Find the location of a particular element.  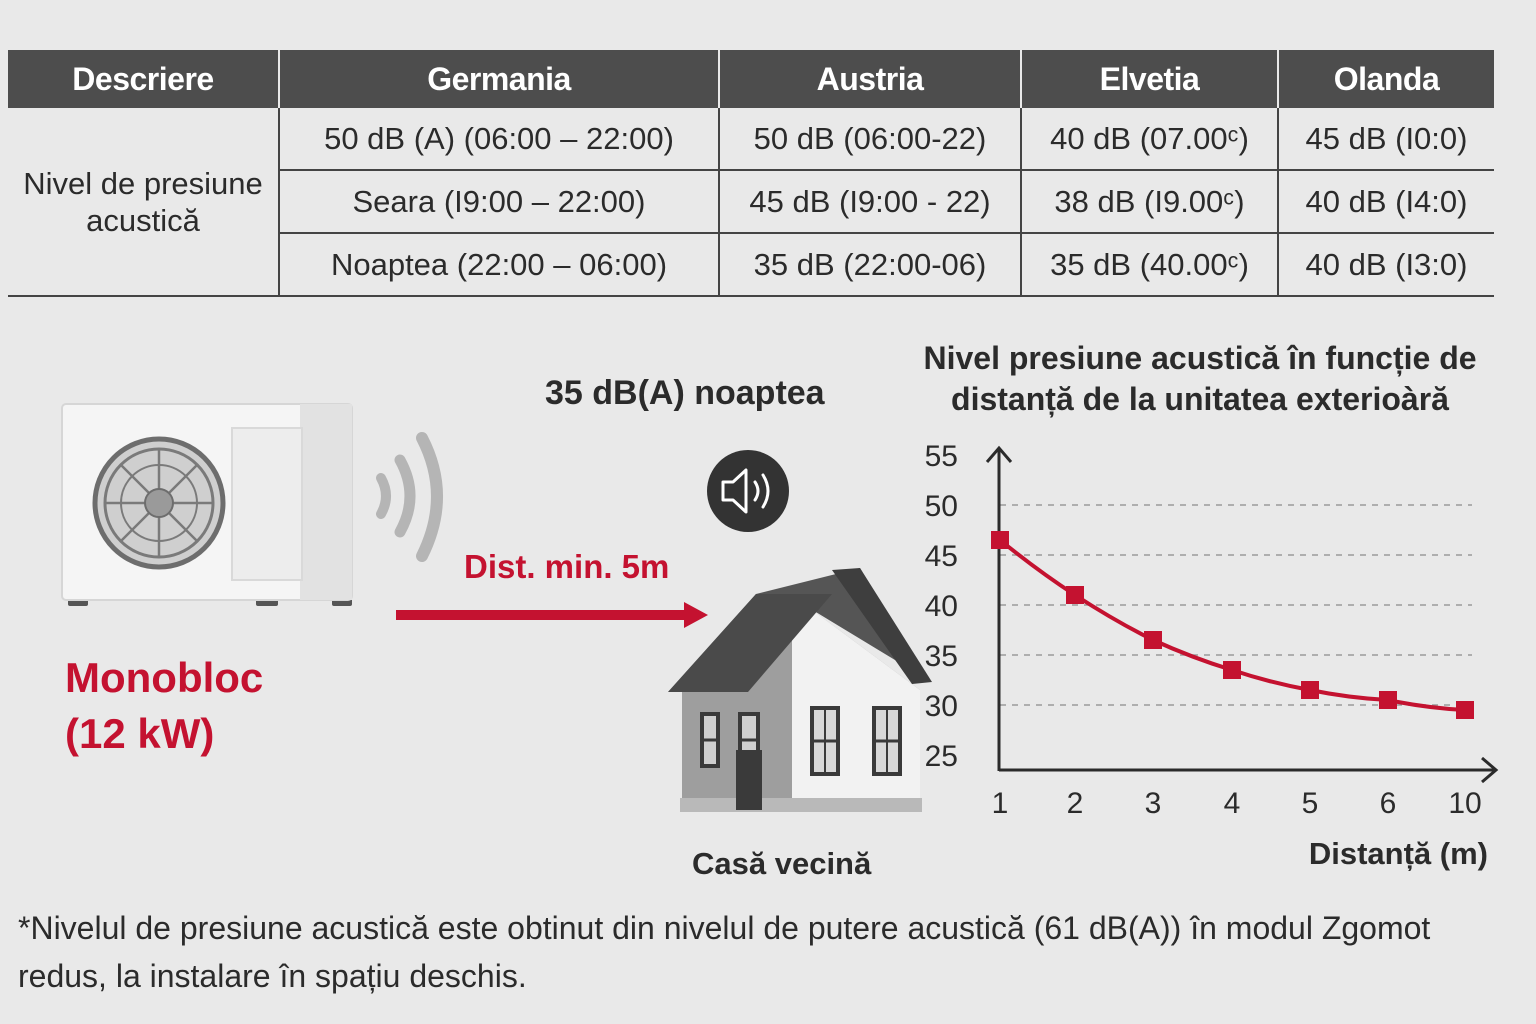

series-path is located at coordinates (1232, 625).